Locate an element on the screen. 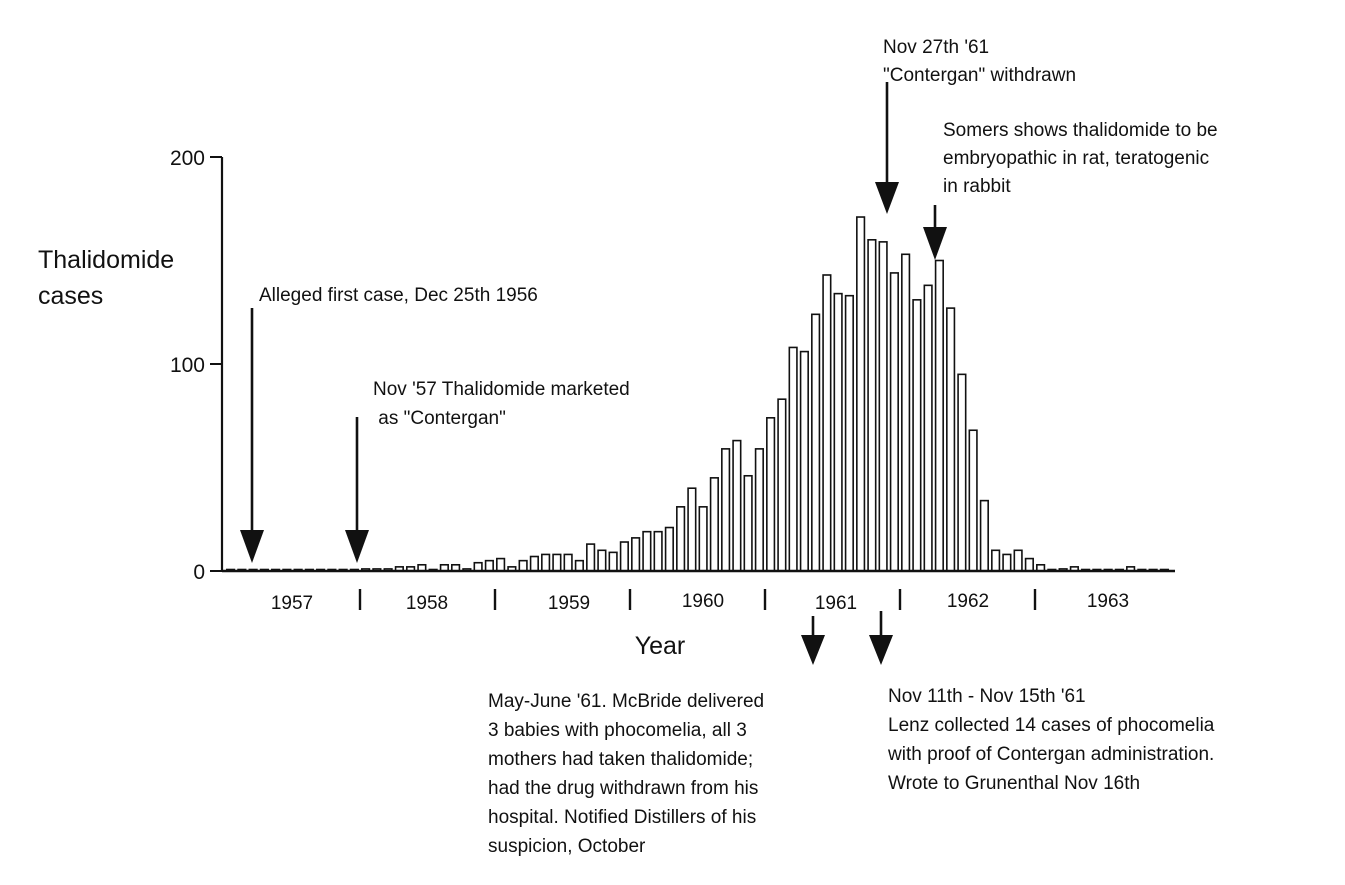 This screenshot has height=885, width=1345. year-label-1958: 1958 is located at coordinates (427, 603).